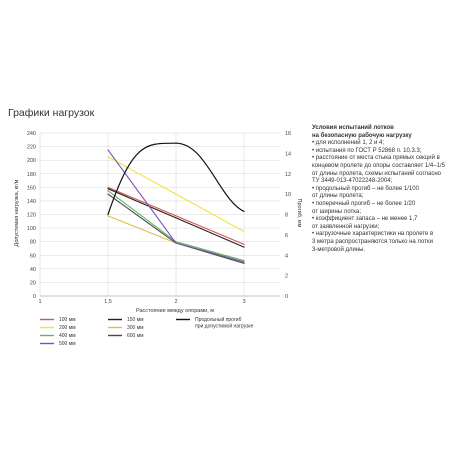  I want to click on conditions-line: ТУ 3449-013-47022248-2004;, so click(352, 181).